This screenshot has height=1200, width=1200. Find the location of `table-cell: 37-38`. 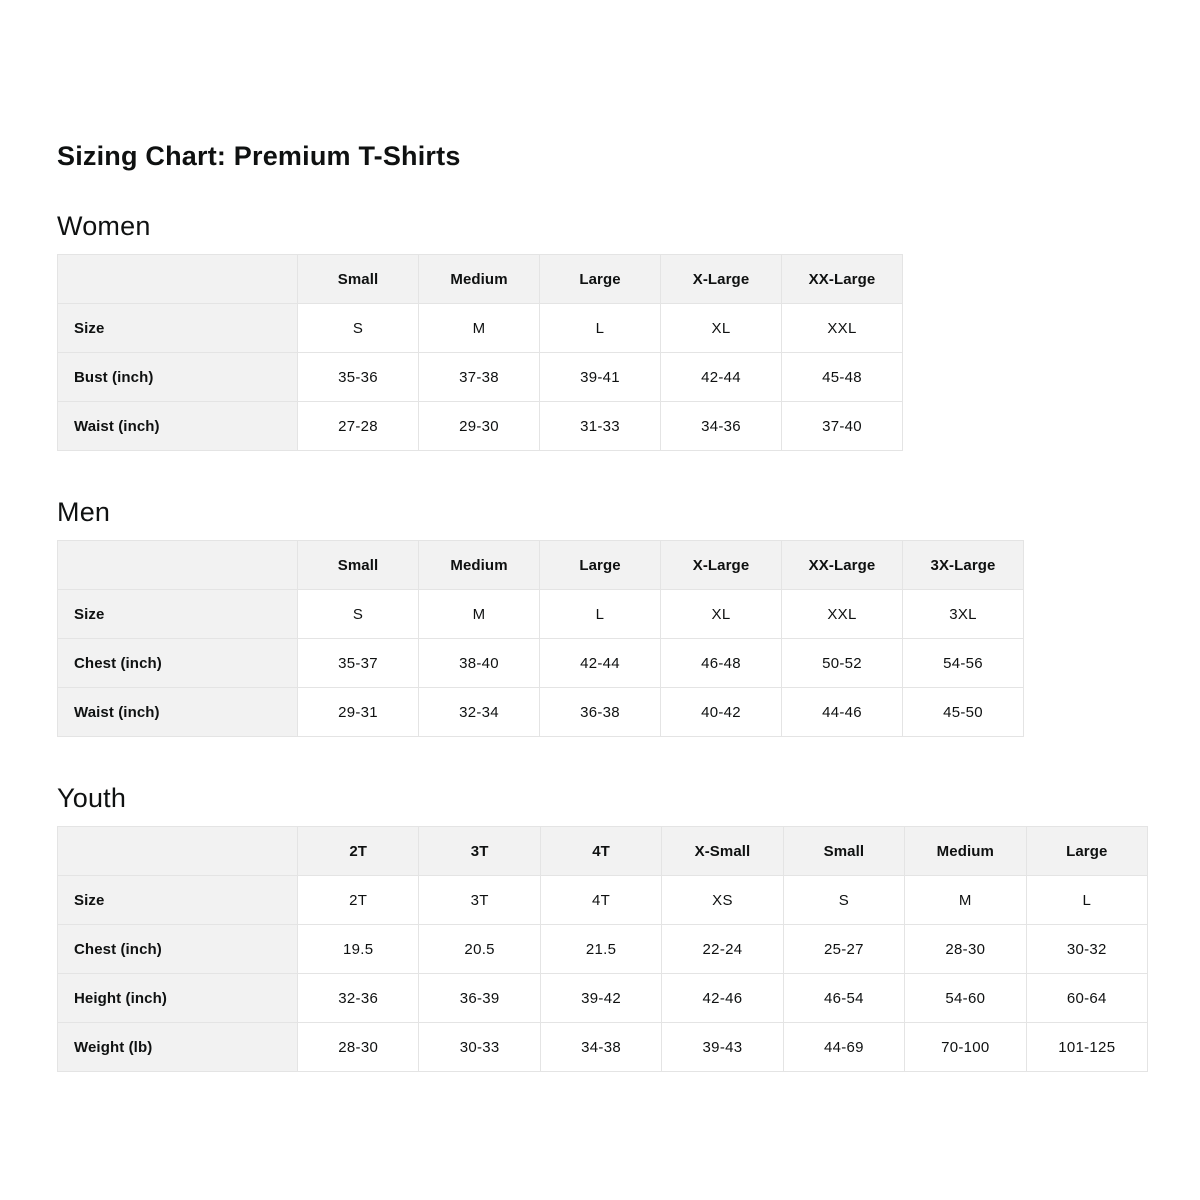

table-cell: 37-38 is located at coordinates (479, 377).